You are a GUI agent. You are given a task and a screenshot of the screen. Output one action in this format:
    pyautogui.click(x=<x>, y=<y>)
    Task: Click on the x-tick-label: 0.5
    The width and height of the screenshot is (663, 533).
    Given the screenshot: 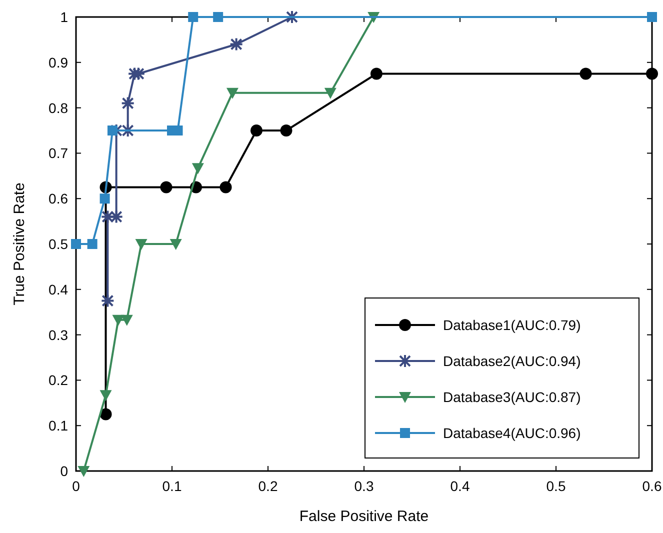 What is the action you would take?
    pyautogui.click(x=556, y=486)
    